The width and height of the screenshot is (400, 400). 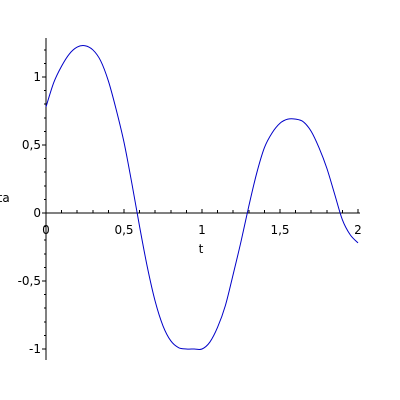 I want to click on y-tick-label: -0,5, so click(x=29, y=281).